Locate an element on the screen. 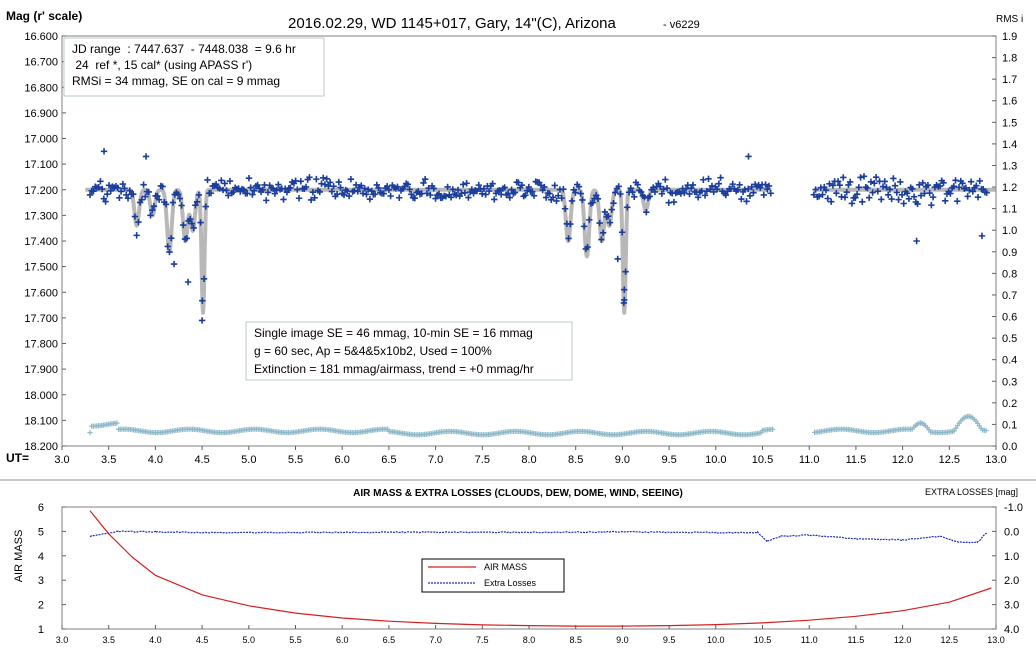 The width and height of the screenshot is (1036, 649). airmass-y2-tick-label: 2.0 is located at coordinates (1011, 581).